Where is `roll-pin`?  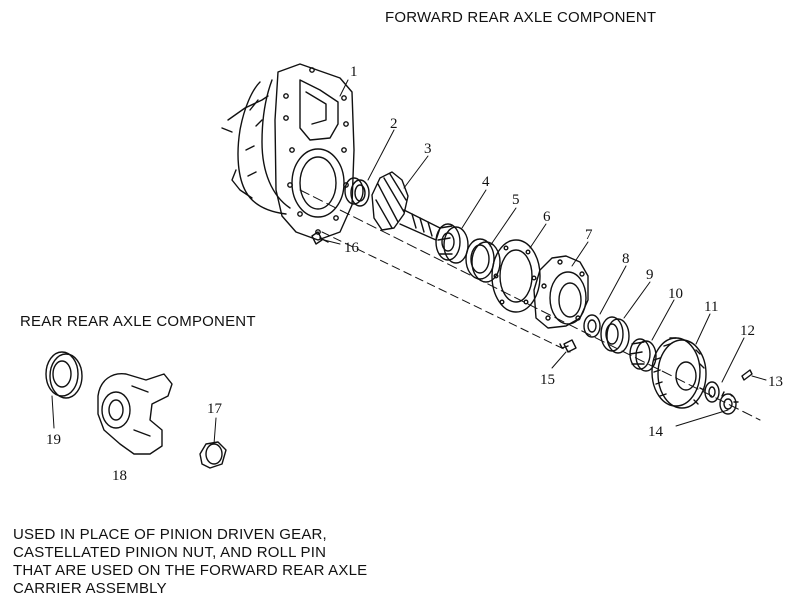
roll-pin is located at coordinates (747, 375).